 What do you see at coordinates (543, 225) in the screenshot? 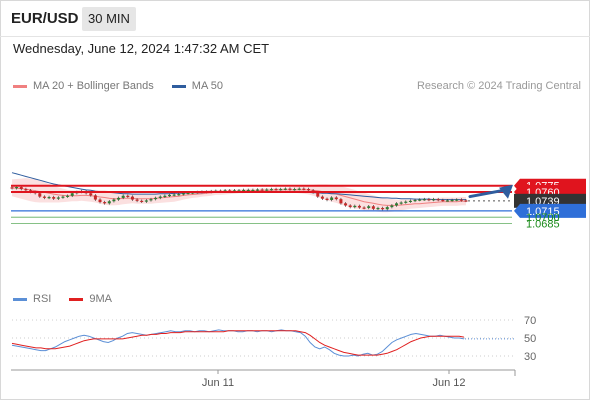
I see `target-level-label: 1.0685` at bounding box center [543, 225].